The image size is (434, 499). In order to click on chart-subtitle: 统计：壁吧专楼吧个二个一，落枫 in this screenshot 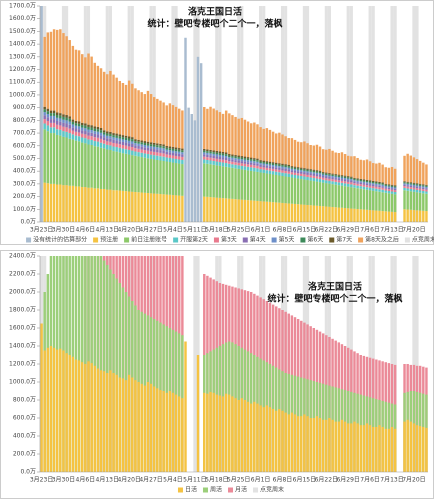, I will do `click(214, 24)`.